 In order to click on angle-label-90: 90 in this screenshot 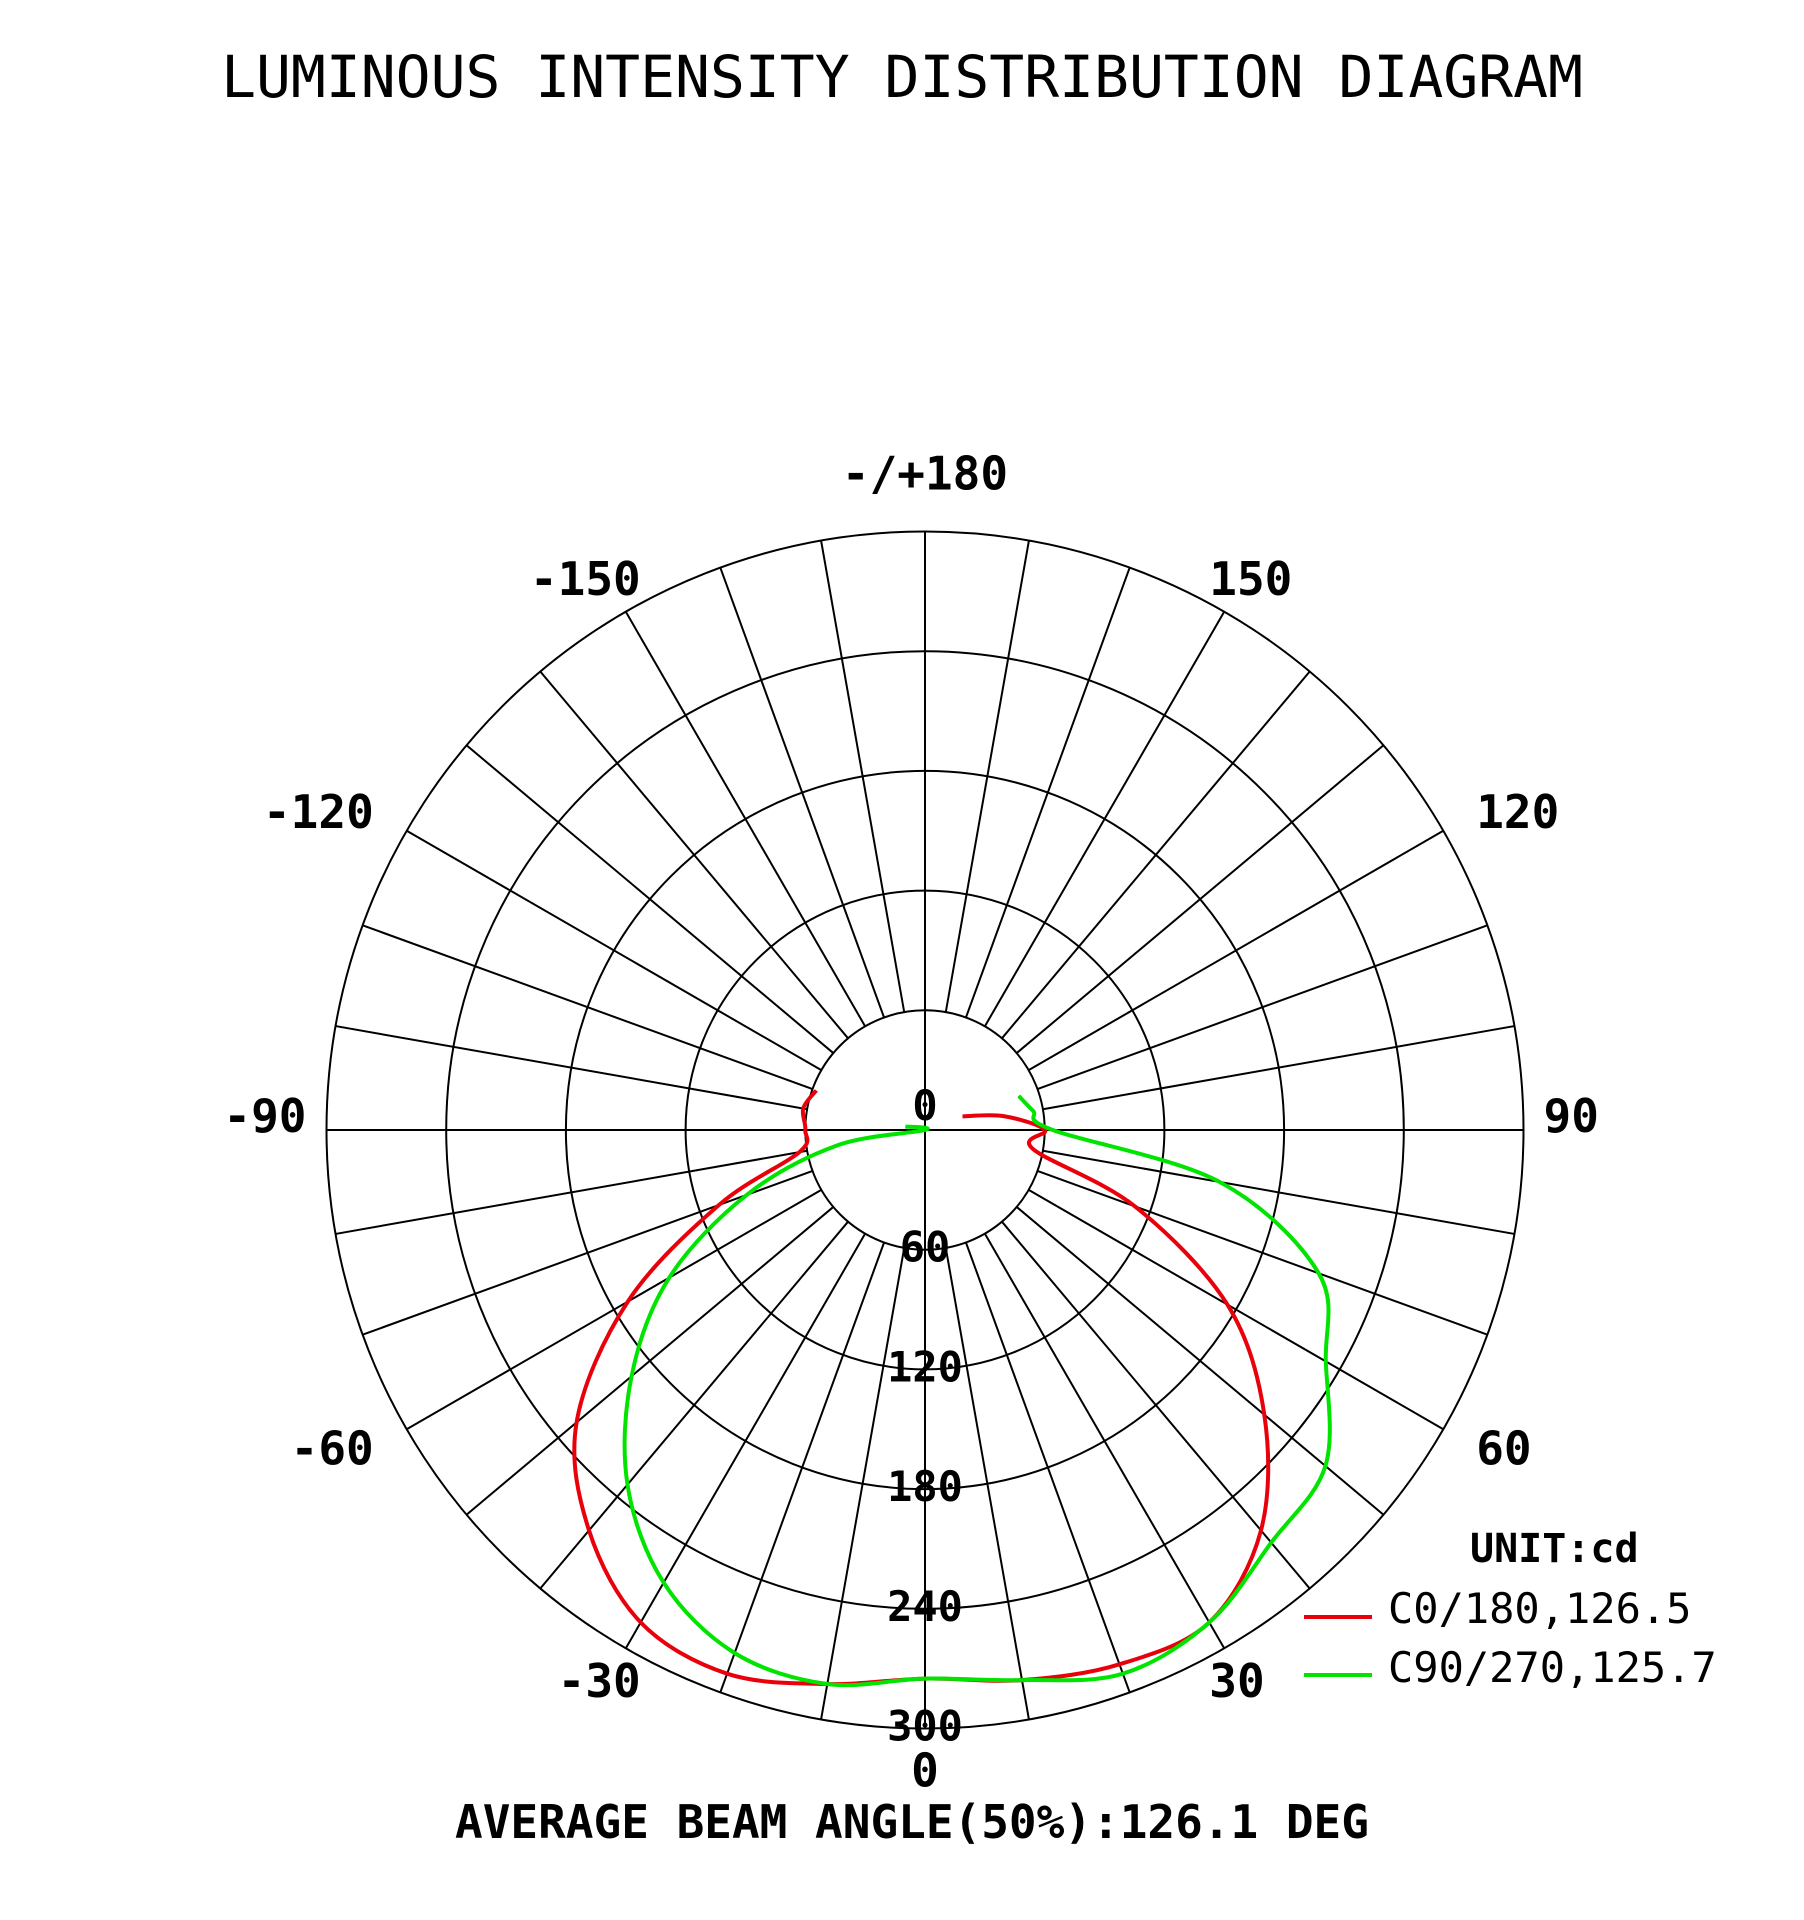, I will do `click(1571, 1116)`.